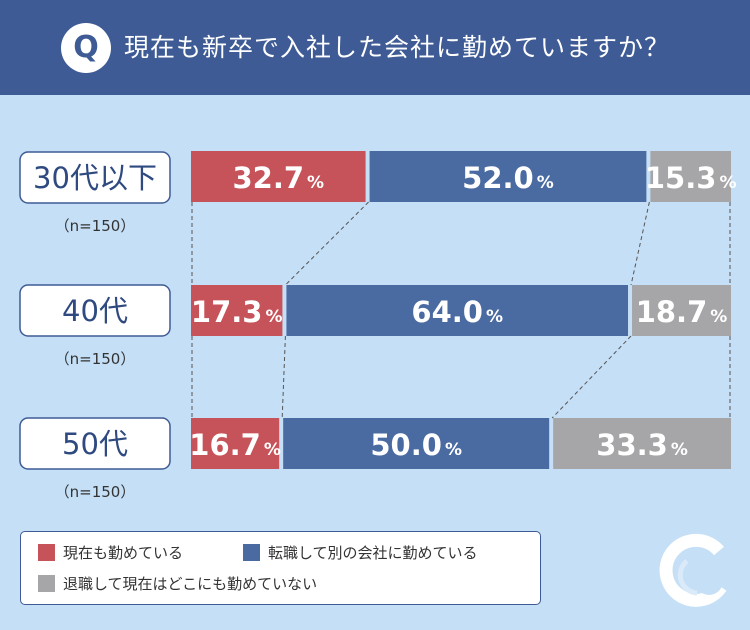  Describe the element at coordinates (373, 553) in the screenshot. I see `legend-label: 転職して別の会社に勤めている` at that location.